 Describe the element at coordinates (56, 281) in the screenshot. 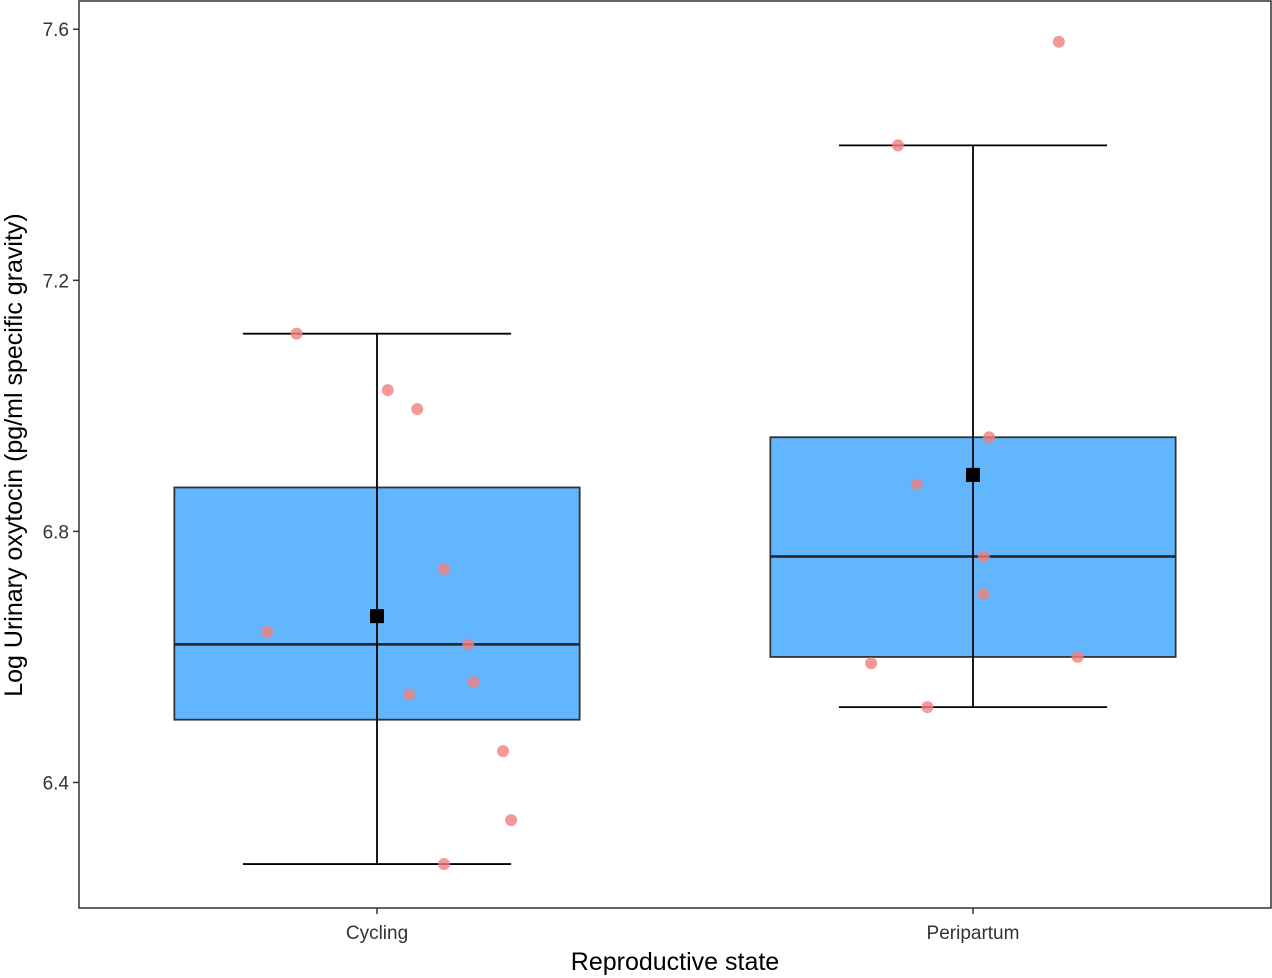

I see `y-tick-label: 7.2` at that location.